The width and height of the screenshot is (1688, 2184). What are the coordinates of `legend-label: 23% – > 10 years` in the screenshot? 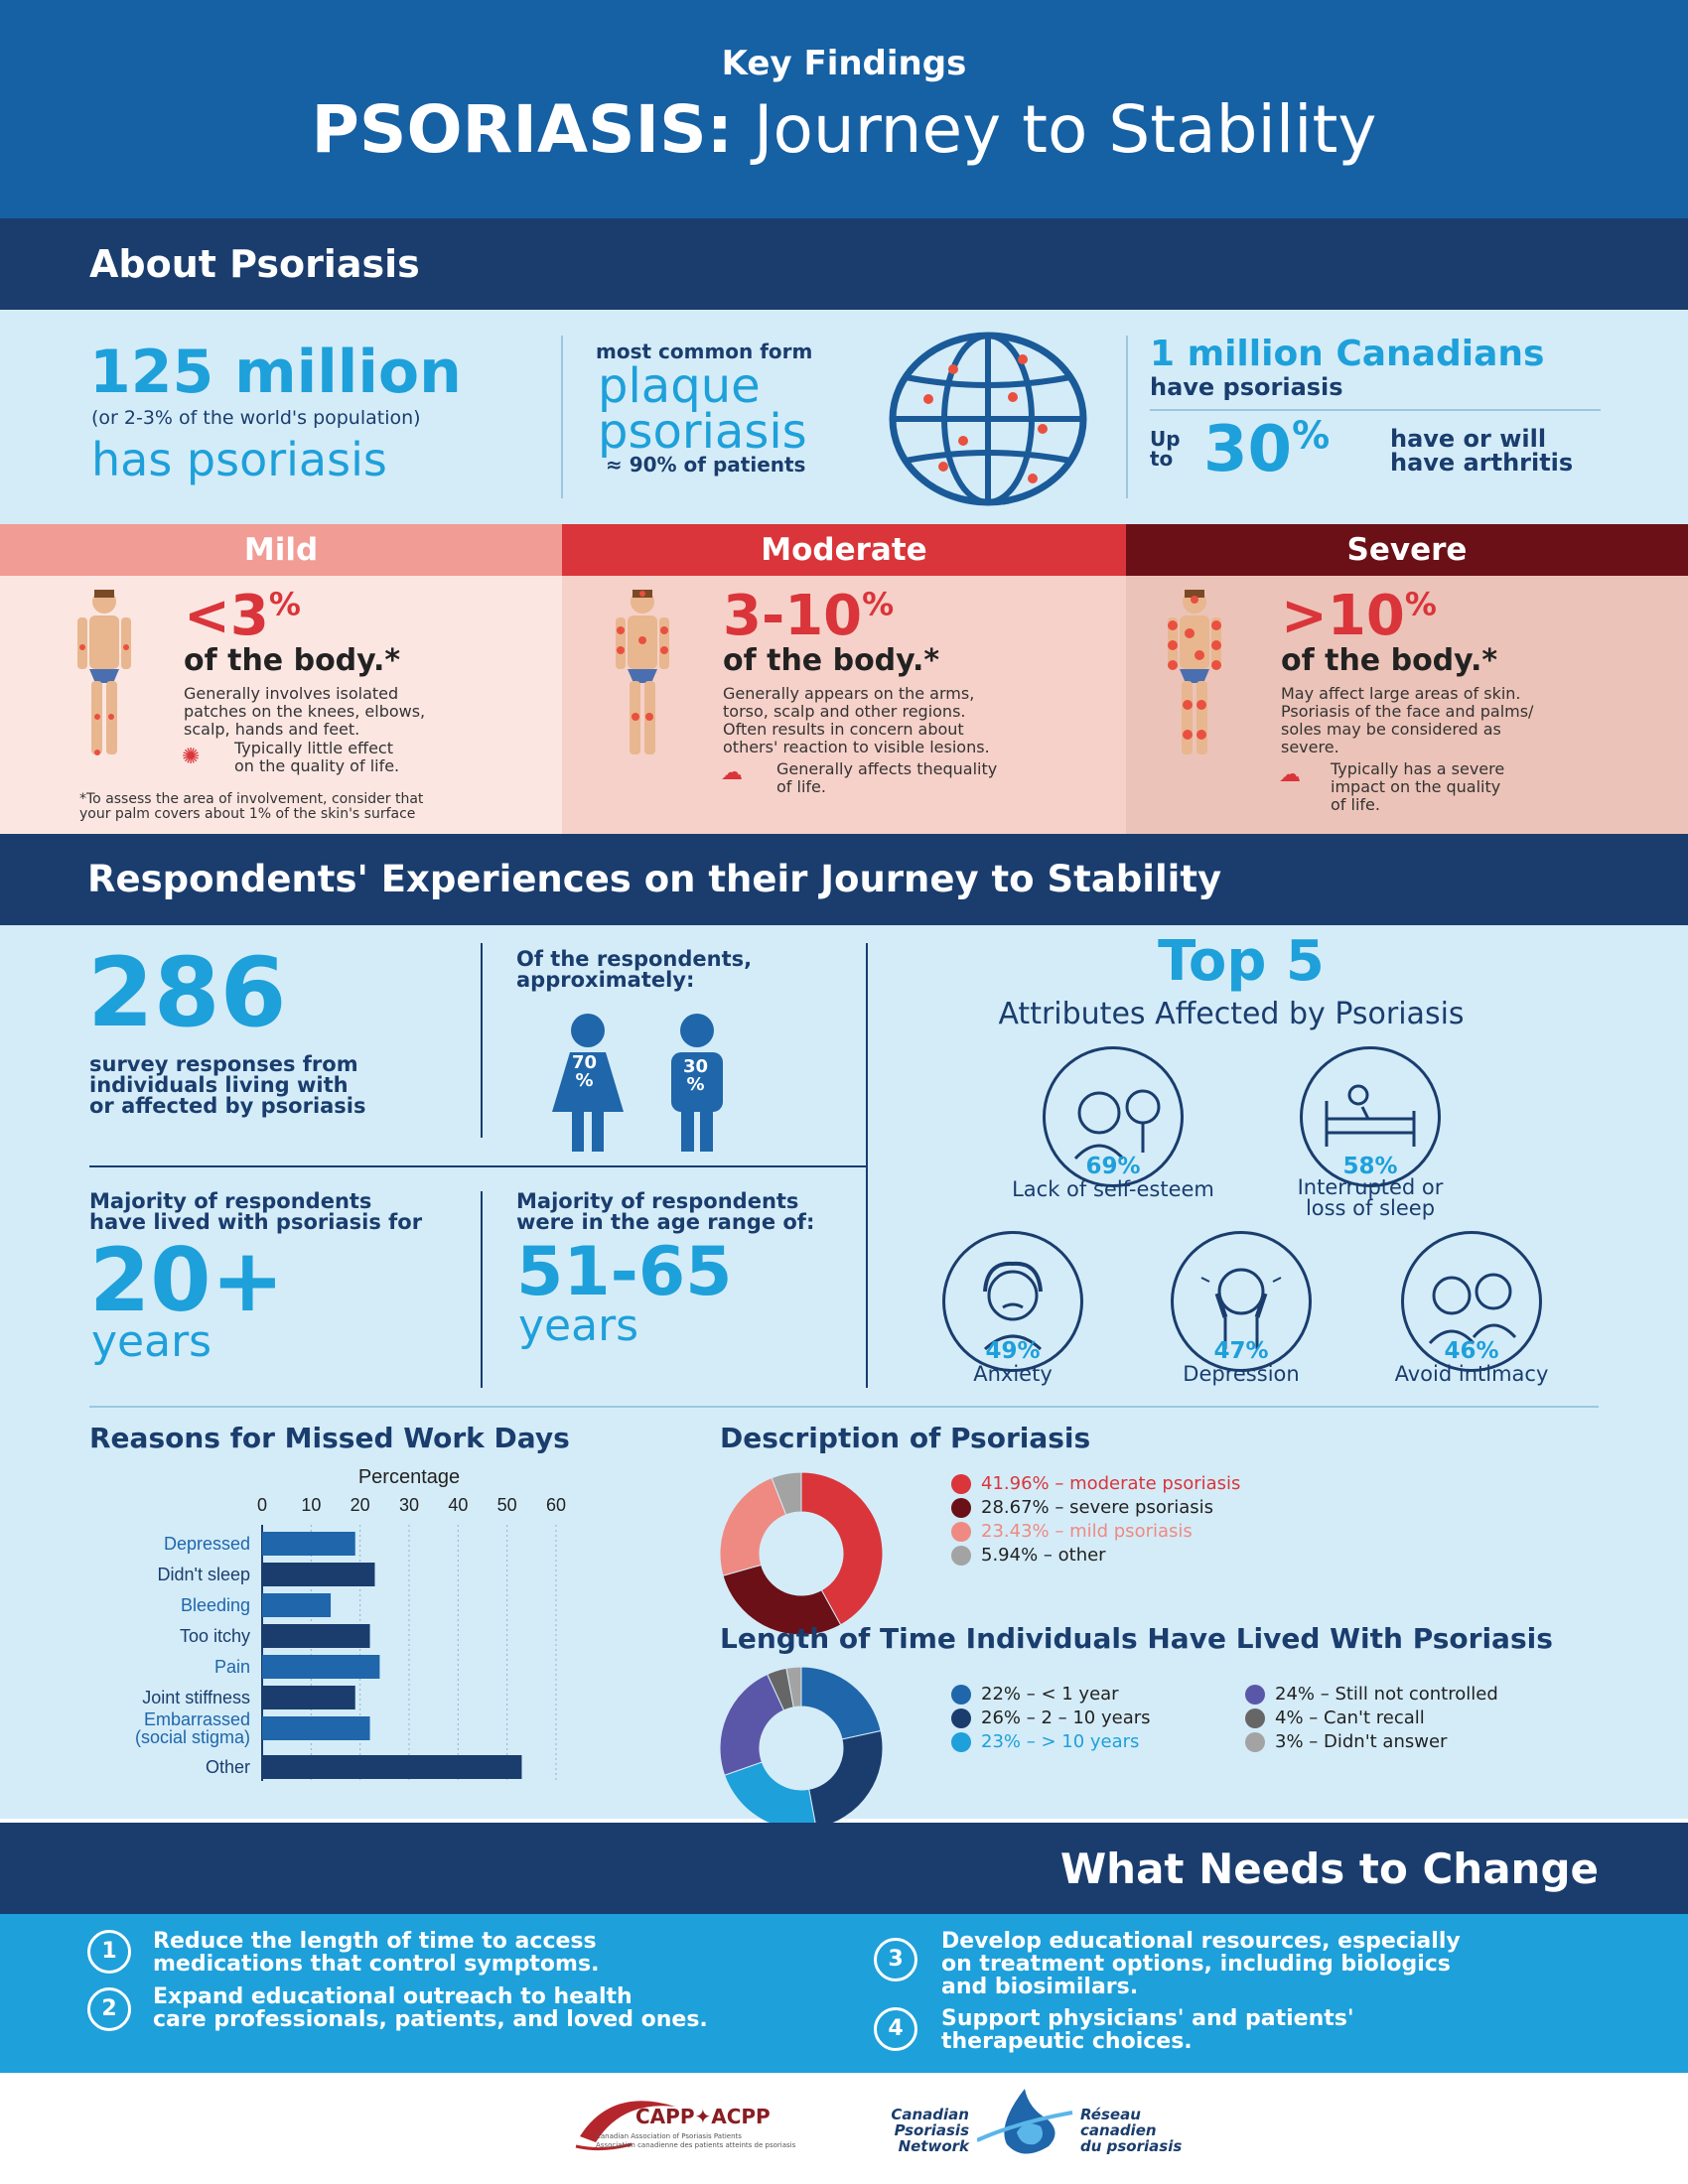 It's located at (1060, 1741).